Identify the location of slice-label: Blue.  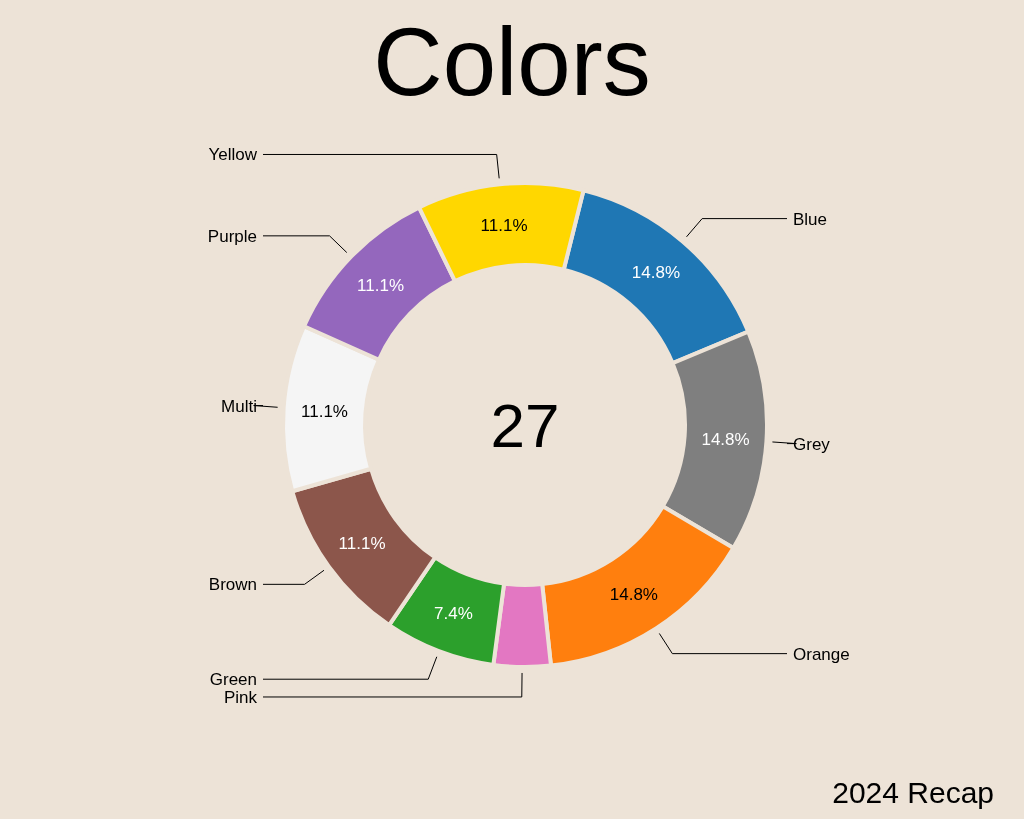
(810, 219).